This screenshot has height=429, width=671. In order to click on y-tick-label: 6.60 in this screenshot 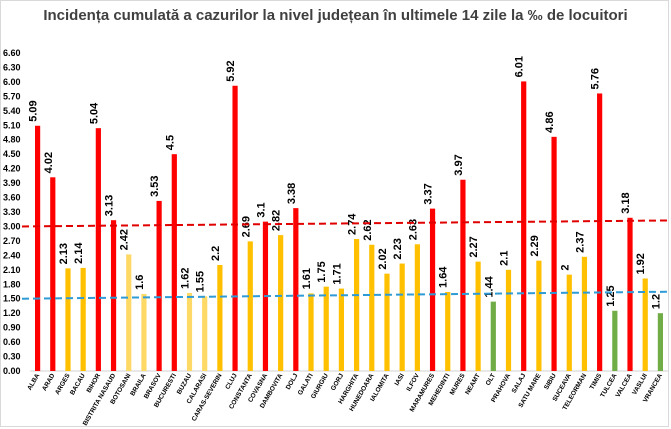, I will do `click(12, 53)`.